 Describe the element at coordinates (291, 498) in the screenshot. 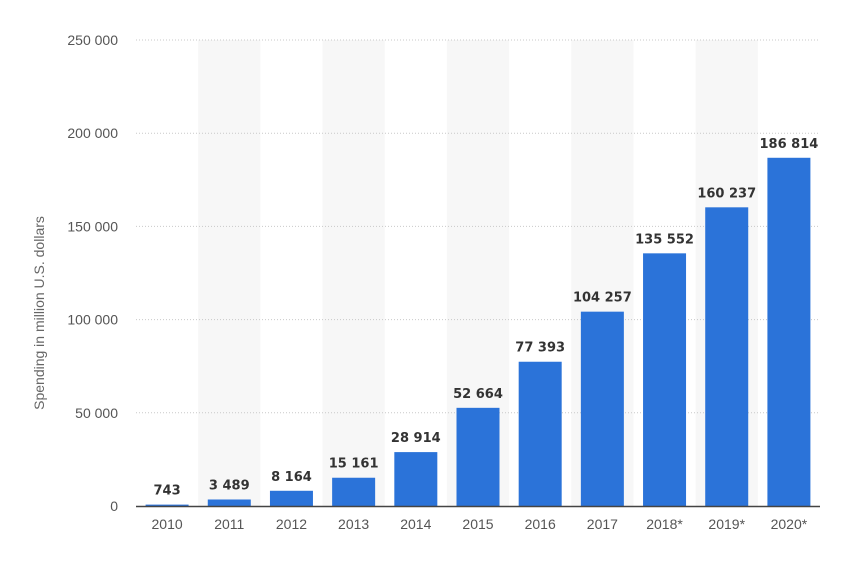

I see `bar-2012` at that location.